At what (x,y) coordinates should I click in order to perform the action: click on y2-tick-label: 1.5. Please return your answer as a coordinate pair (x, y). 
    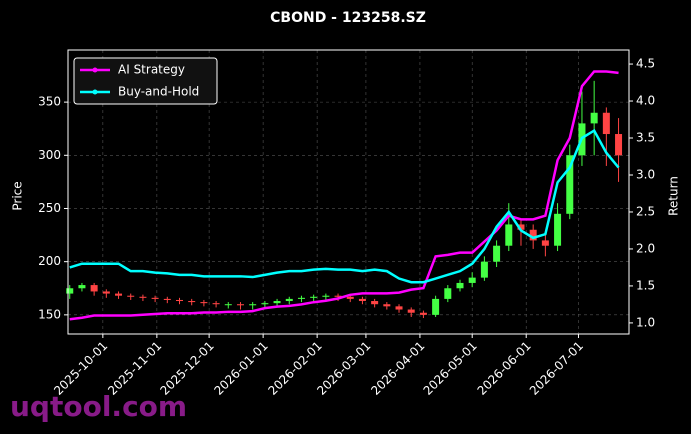
    Looking at the image, I should click on (645, 285).